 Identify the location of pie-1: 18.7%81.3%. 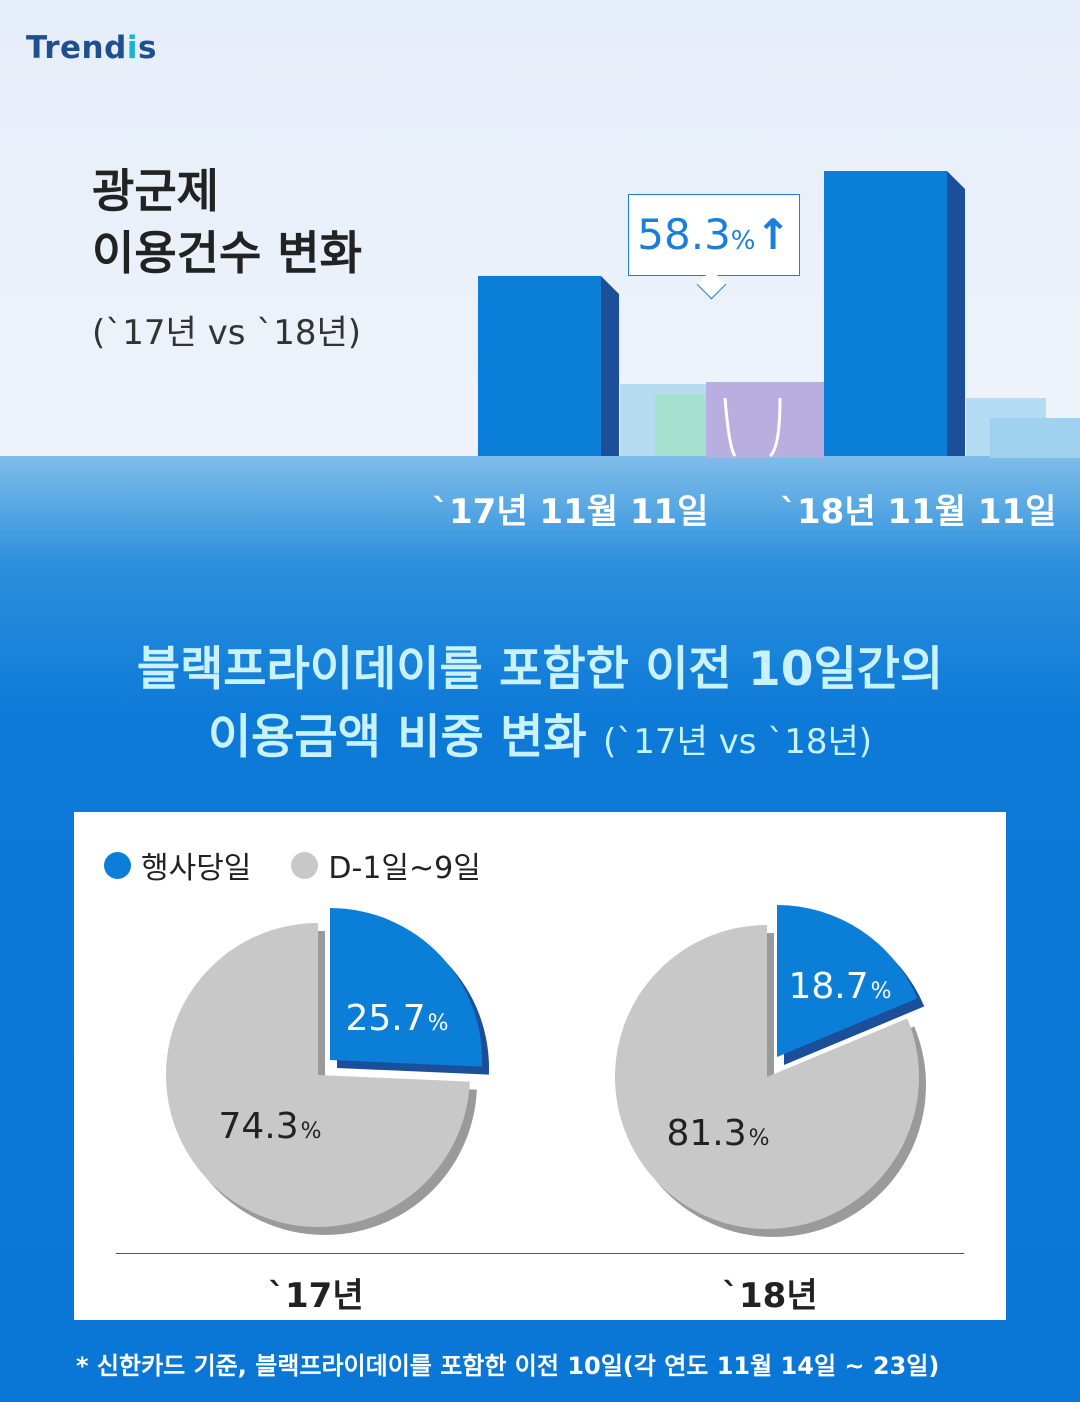
(771, 1071).